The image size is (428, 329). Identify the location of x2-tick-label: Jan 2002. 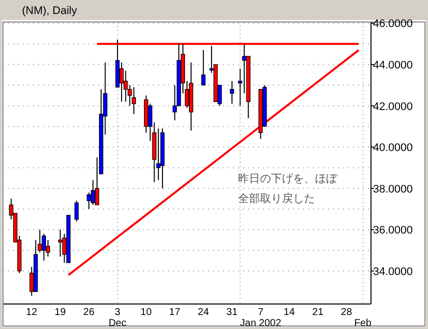
(261, 323).